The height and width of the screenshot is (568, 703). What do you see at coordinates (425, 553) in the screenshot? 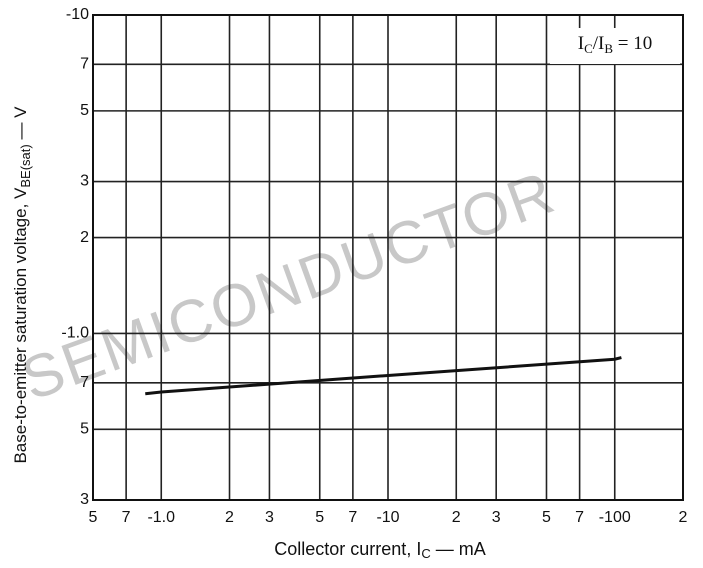
I see `x-axis-label-subscript: C` at bounding box center [425, 553].